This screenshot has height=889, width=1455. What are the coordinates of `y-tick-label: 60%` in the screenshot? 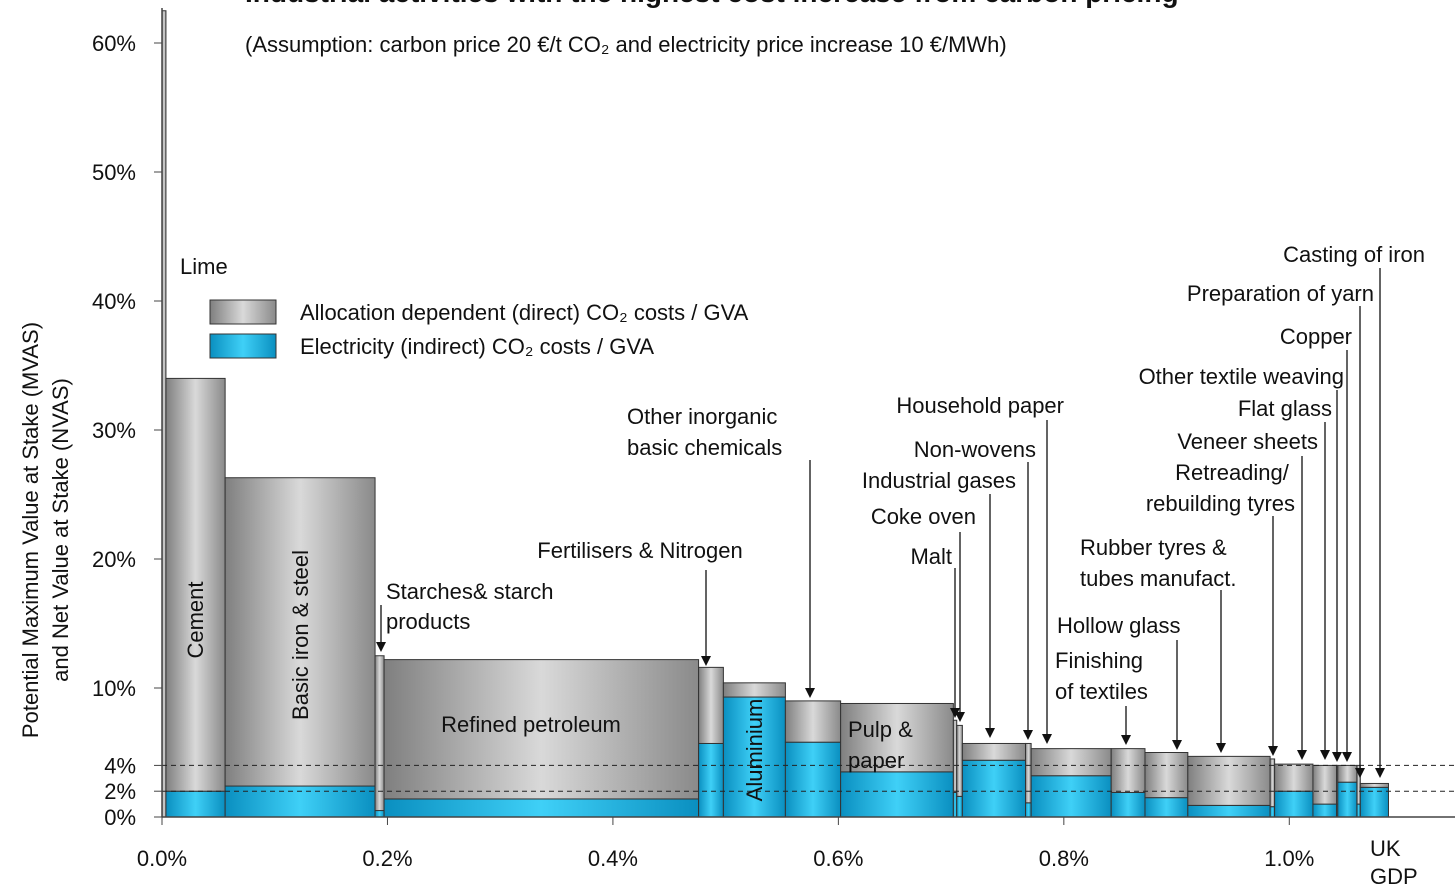 It's located at (114, 43).